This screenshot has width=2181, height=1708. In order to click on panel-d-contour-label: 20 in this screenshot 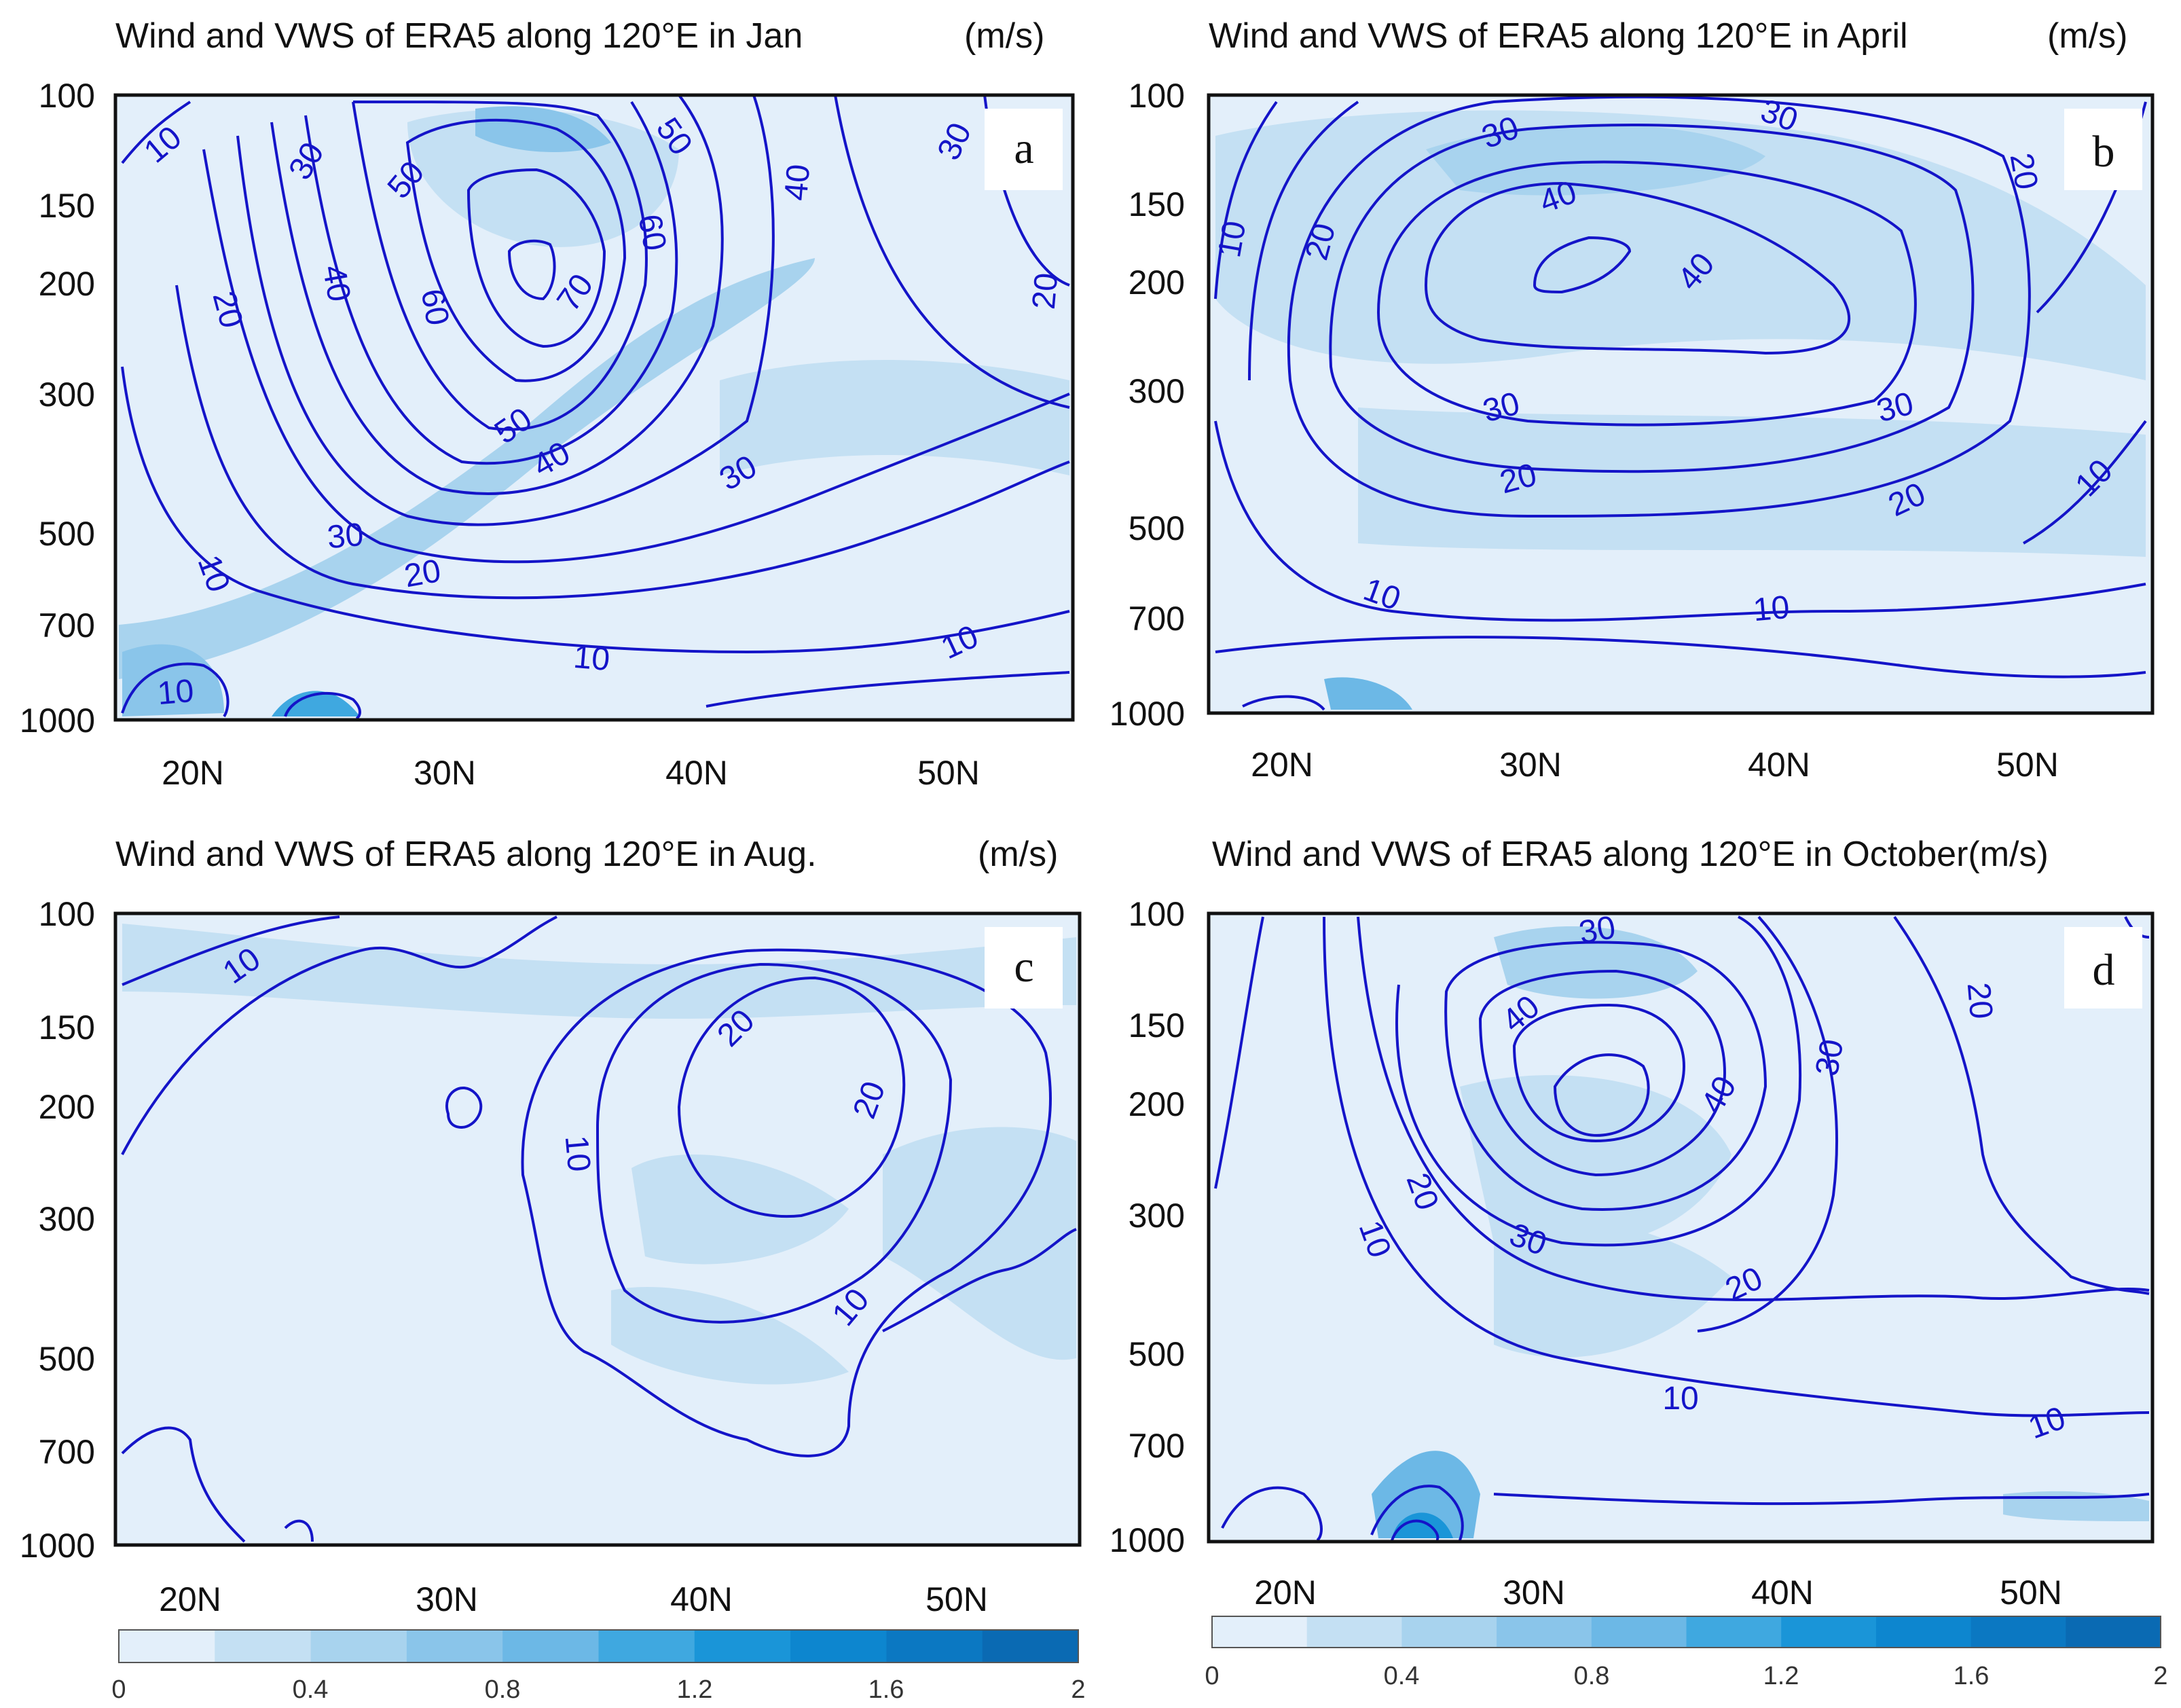, I will do `click(1979, 1001)`.